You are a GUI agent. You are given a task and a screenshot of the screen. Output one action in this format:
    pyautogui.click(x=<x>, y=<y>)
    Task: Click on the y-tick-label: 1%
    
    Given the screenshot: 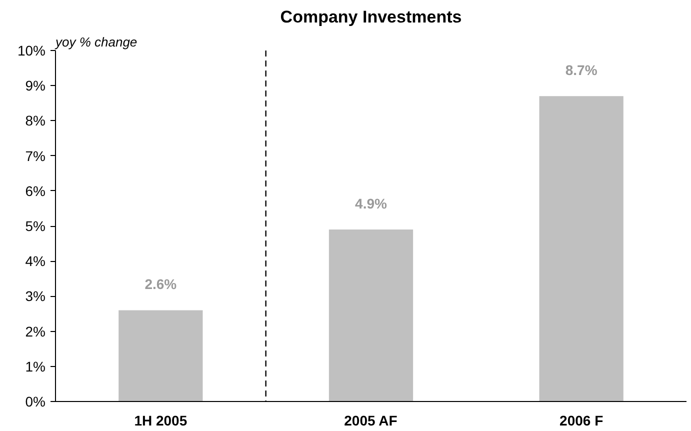 What is the action you would take?
    pyautogui.click(x=35, y=366)
    